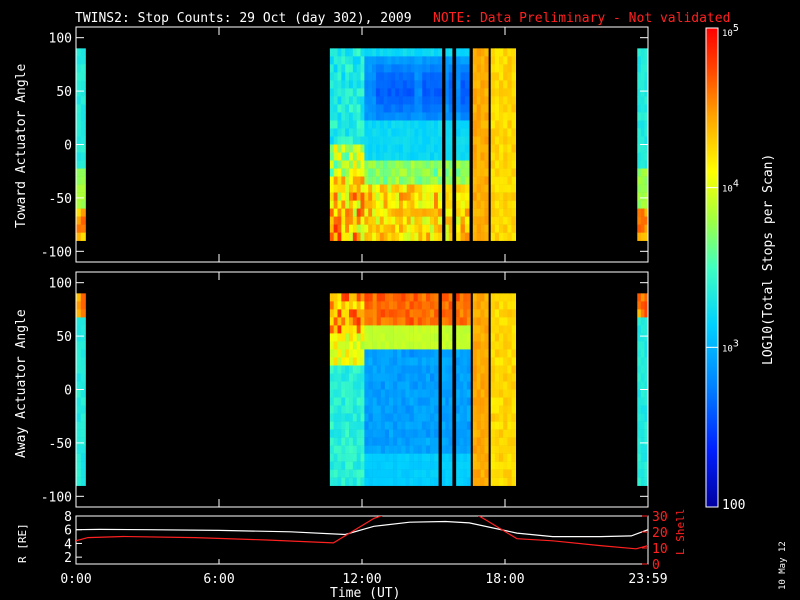 This screenshot has height=600, width=800. What do you see at coordinates (362, 529) in the screenshot?
I see `r-distance-line` at bounding box center [362, 529].